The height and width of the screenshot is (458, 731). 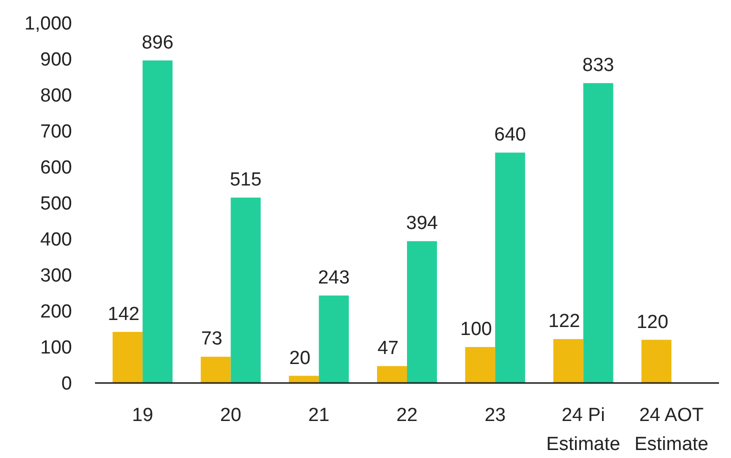 What do you see at coordinates (476, 329) in the screenshot?
I see `data-label: 100` at bounding box center [476, 329].